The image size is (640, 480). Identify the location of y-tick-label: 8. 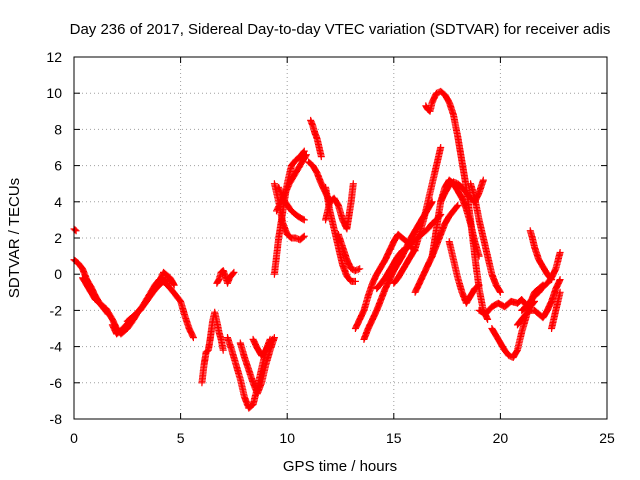
(58, 129).